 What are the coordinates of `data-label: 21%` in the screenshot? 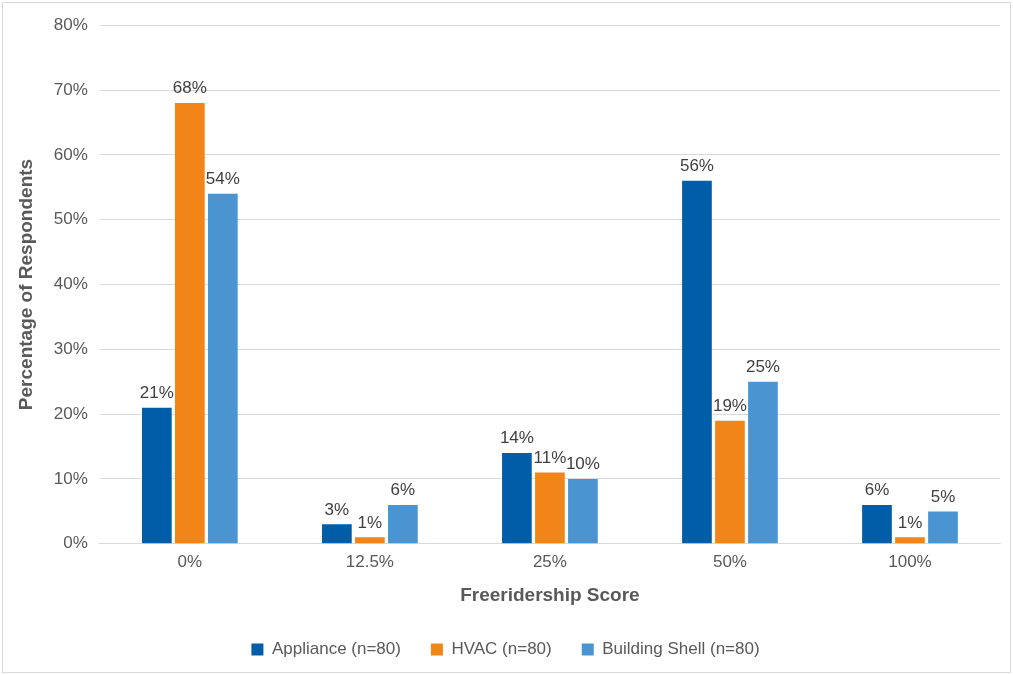 It's located at (156, 392).